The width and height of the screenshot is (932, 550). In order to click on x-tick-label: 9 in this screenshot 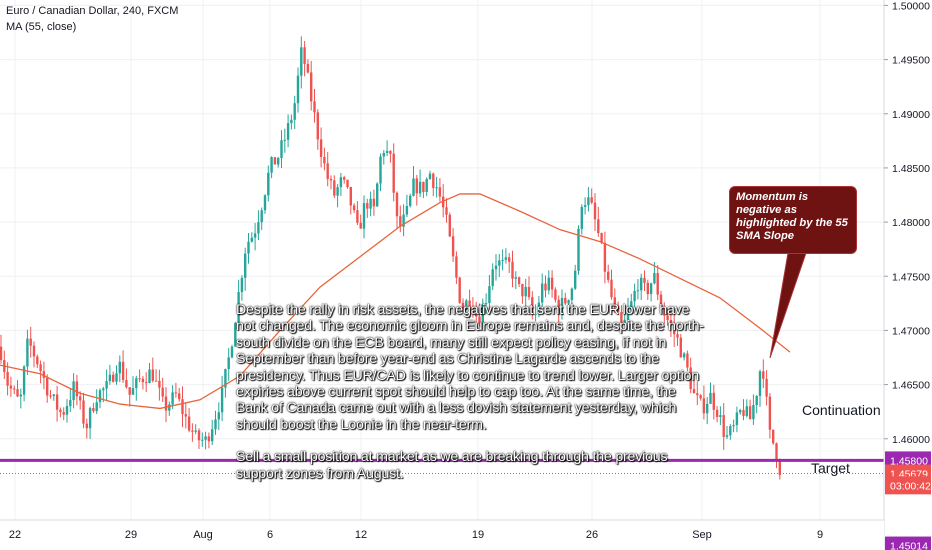, I will do `click(820, 535)`.